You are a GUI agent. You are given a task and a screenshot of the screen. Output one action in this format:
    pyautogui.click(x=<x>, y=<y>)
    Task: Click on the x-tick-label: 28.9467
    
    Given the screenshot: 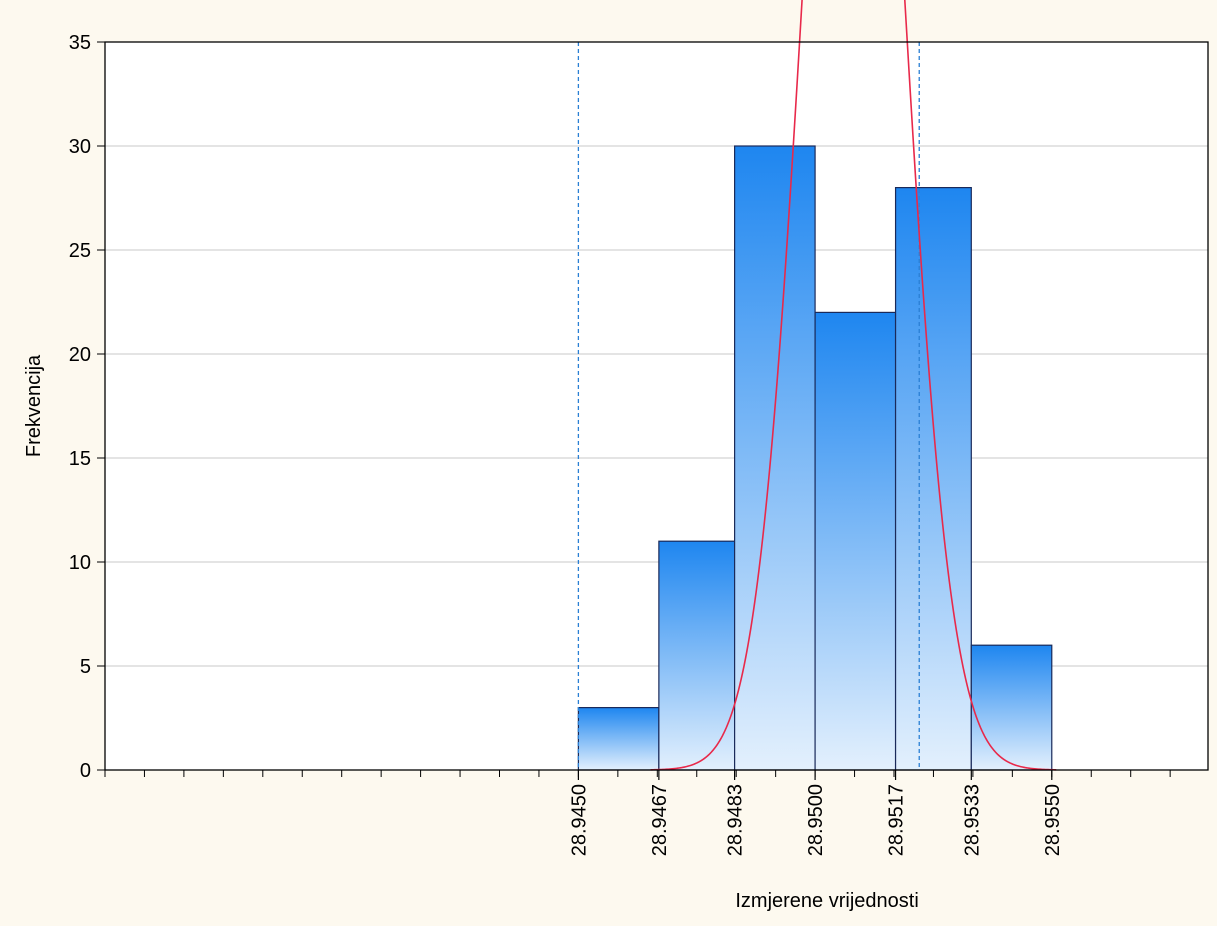 What is the action you would take?
    pyautogui.click(x=660, y=820)
    